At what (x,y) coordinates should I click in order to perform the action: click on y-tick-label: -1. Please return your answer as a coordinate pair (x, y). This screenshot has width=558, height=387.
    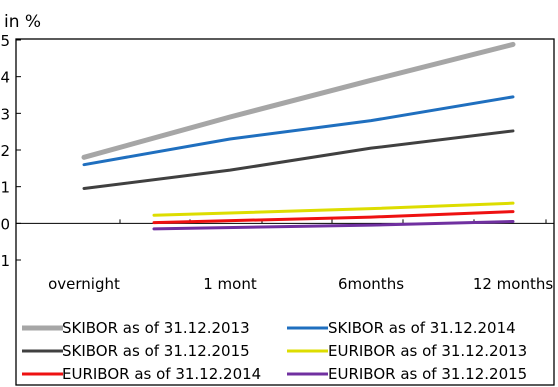
    Looking at the image, I should click on (5, 261).